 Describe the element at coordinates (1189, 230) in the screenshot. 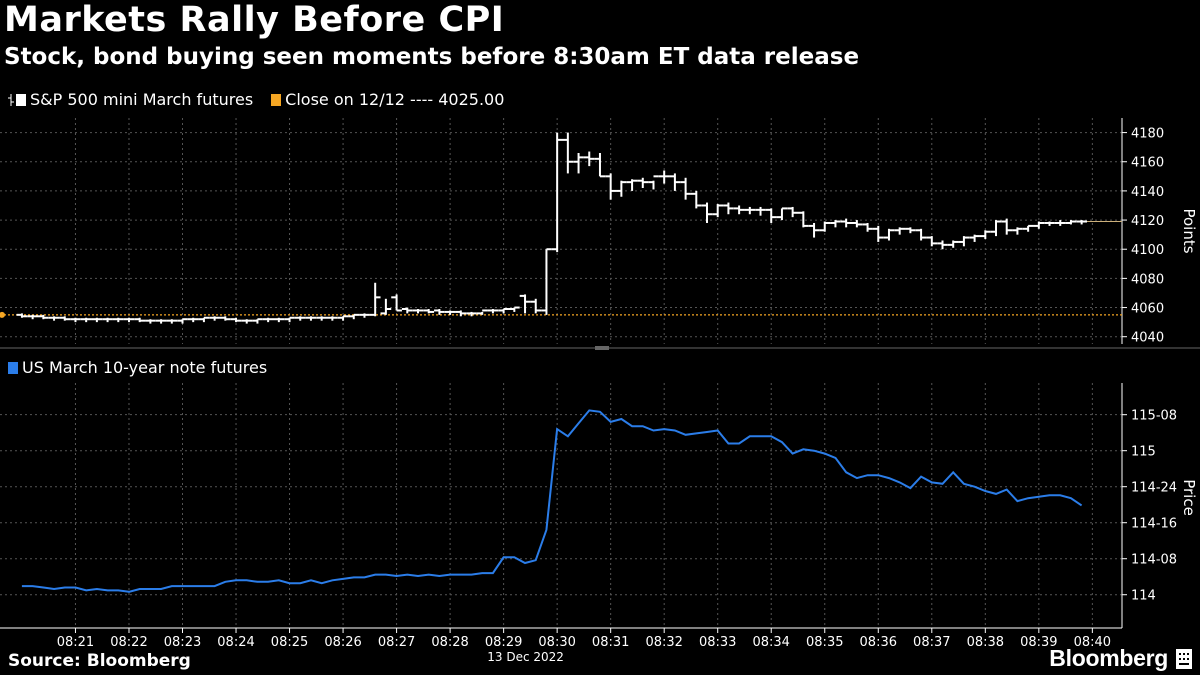

I see `top-y-axis-label: Points` at that location.